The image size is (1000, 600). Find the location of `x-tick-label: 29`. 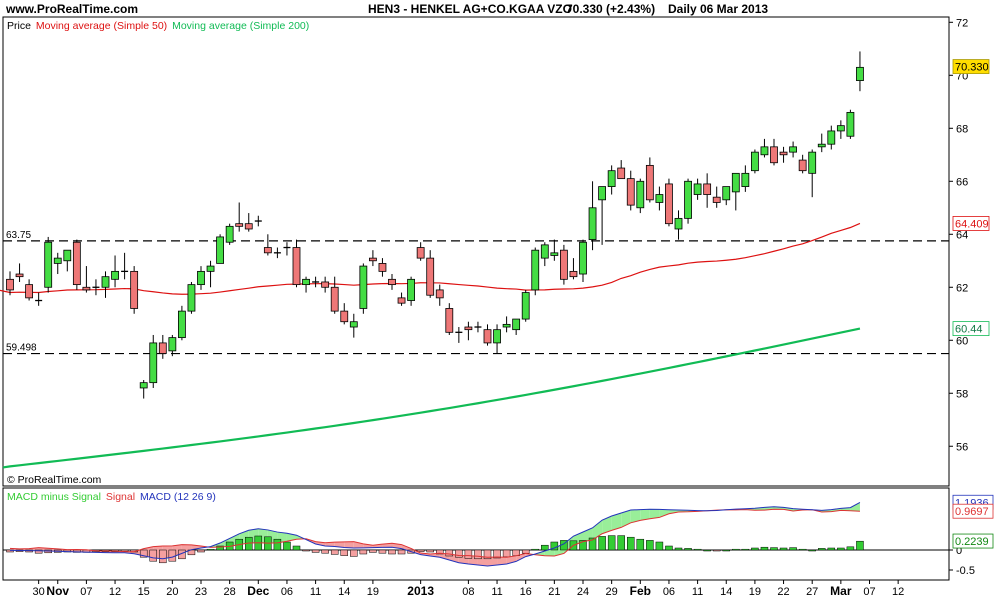

x-tick-label: 29 is located at coordinates (612, 592).